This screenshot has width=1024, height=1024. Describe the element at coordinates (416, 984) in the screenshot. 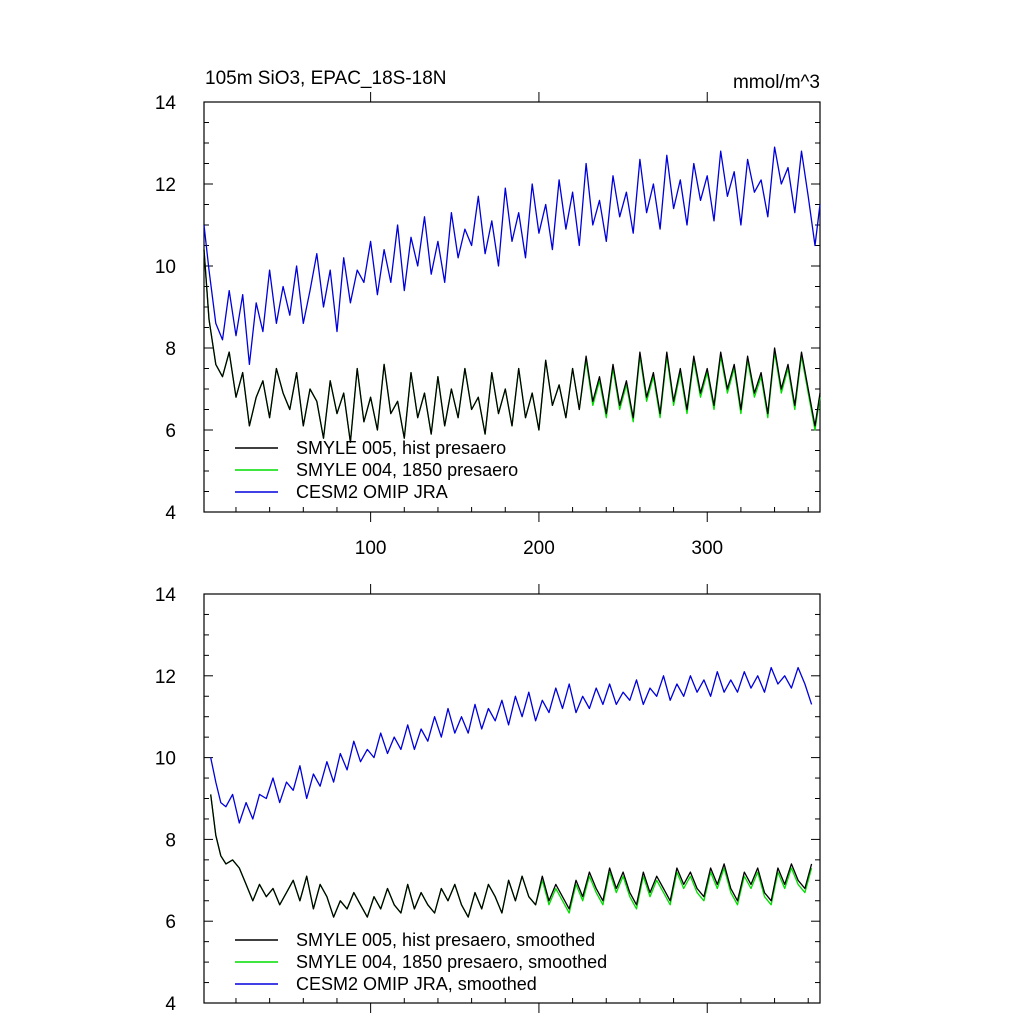

I see `legend-label: CESM2 OMIP JRA, smoothed` at that location.